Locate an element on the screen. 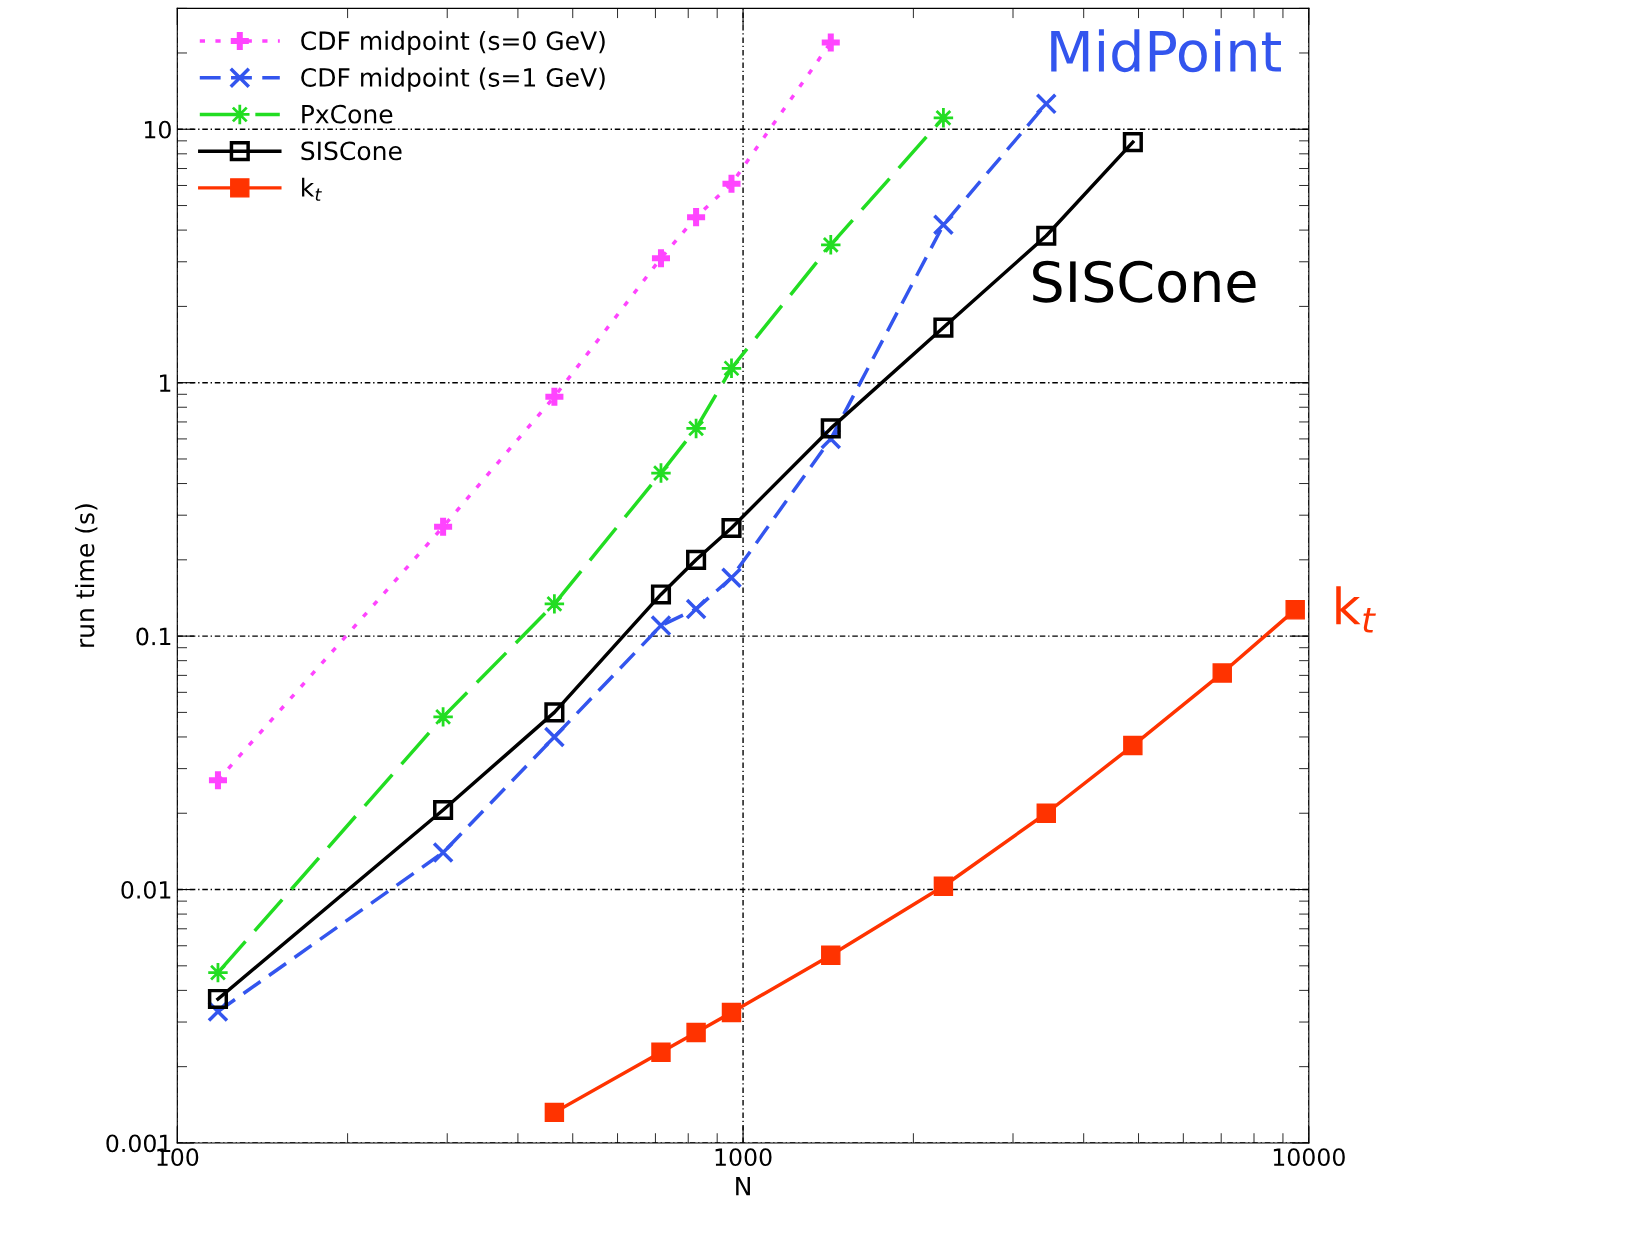 The height and width of the screenshot is (1246, 1634). text: k$_{t}$ is located at coordinates (1356, 609).